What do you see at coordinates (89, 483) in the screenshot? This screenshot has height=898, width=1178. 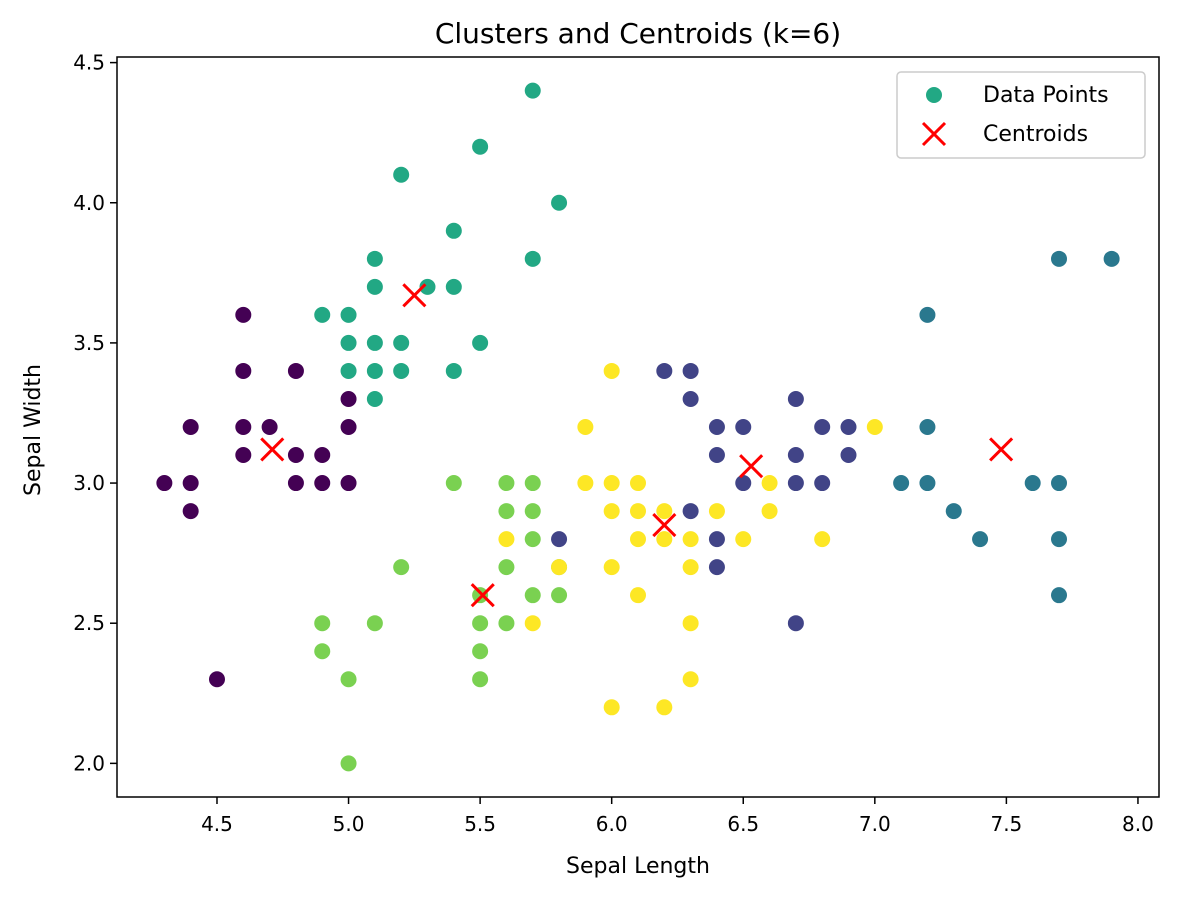 I see `y-tick-label: 3.0` at bounding box center [89, 483].